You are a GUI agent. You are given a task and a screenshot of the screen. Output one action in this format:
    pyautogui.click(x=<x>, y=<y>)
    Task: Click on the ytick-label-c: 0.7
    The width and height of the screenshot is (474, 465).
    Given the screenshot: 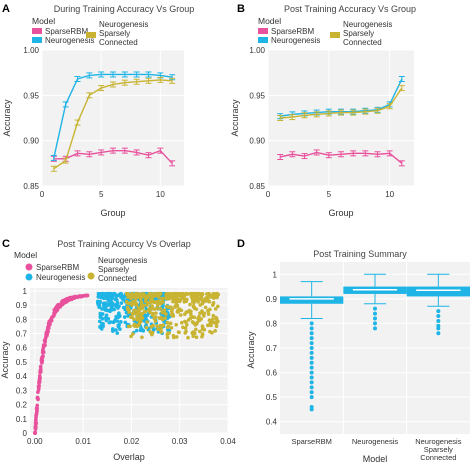 What is the action you would take?
    pyautogui.click(x=22, y=333)
    